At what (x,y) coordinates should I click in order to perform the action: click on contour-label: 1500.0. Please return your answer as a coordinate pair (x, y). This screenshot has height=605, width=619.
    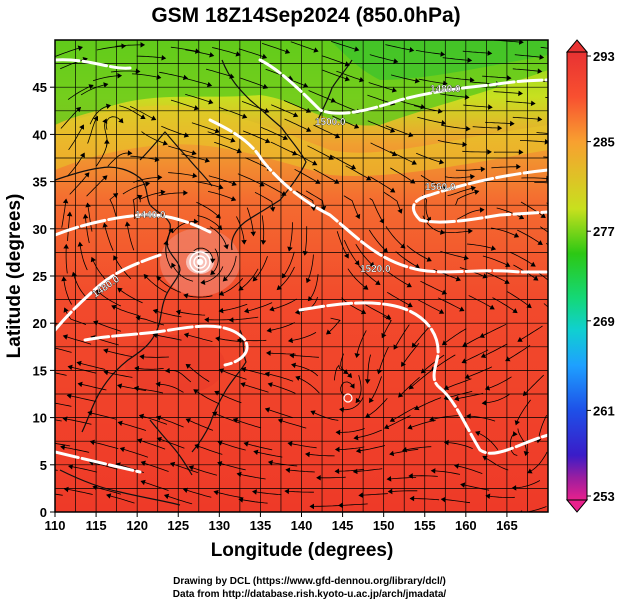
    Looking at the image, I should click on (330, 122).